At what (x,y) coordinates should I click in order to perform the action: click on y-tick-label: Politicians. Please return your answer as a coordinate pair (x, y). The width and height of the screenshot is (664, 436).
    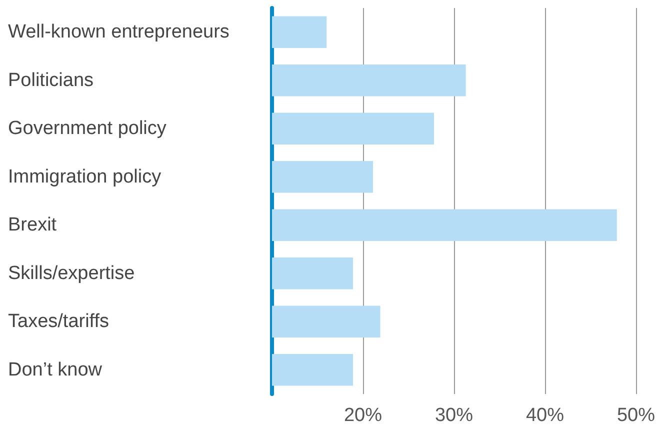
    Looking at the image, I should click on (51, 80).